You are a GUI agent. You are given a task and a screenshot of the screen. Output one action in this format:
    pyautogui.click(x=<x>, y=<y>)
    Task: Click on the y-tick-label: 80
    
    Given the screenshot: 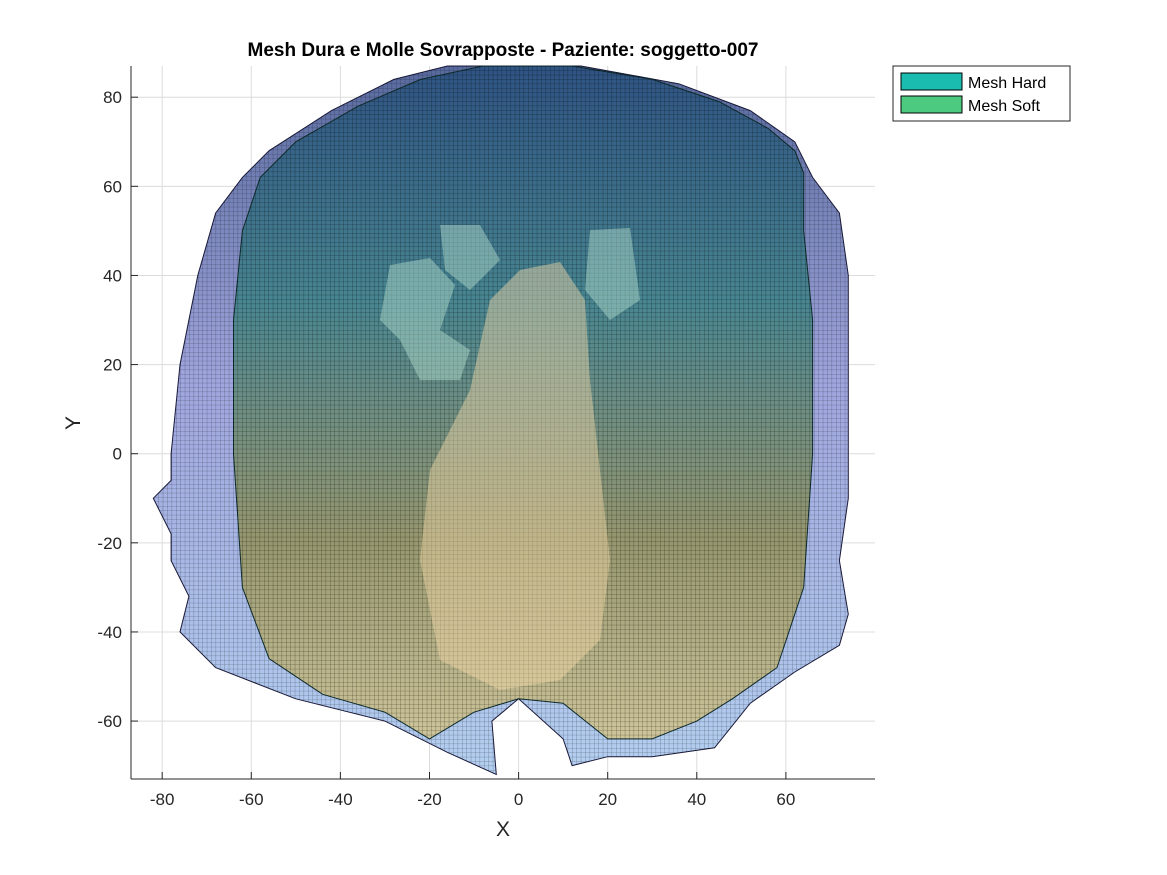 What is the action you would take?
    pyautogui.click(x=112, y=97)
    